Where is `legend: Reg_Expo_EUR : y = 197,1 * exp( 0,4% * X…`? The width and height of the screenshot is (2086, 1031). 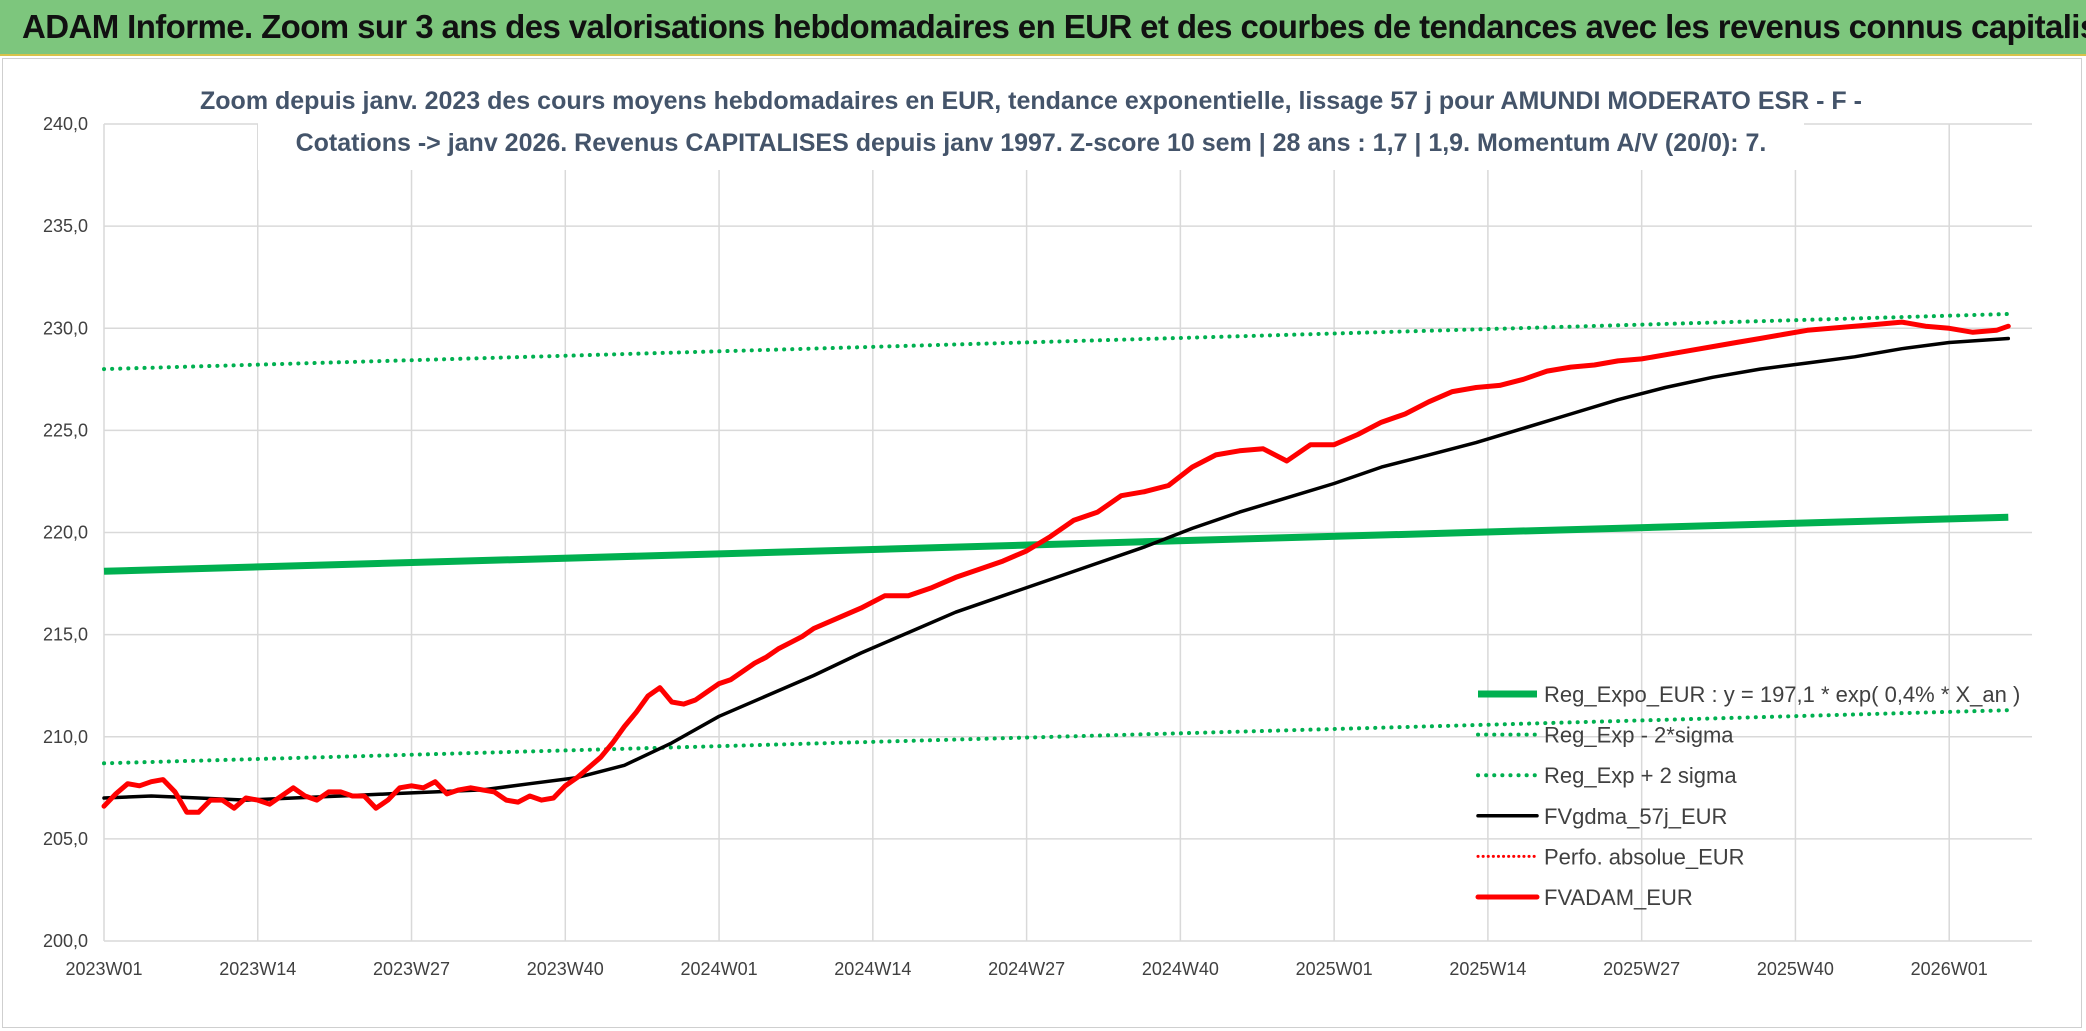 legend: Reg_Expo_EUR : y = 197,1 * exp( 0,4% * X… is located at coordinates (1747, 796).